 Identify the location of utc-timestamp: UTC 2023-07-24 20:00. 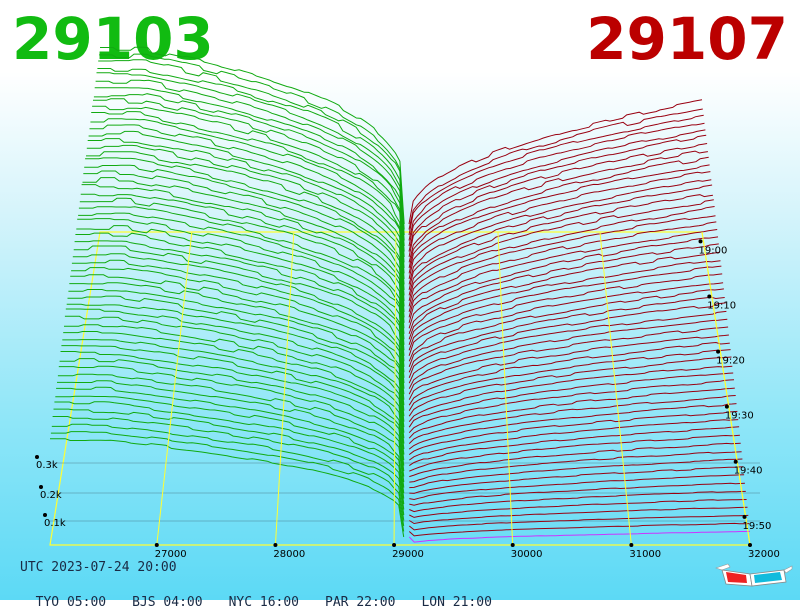
(98, 567).